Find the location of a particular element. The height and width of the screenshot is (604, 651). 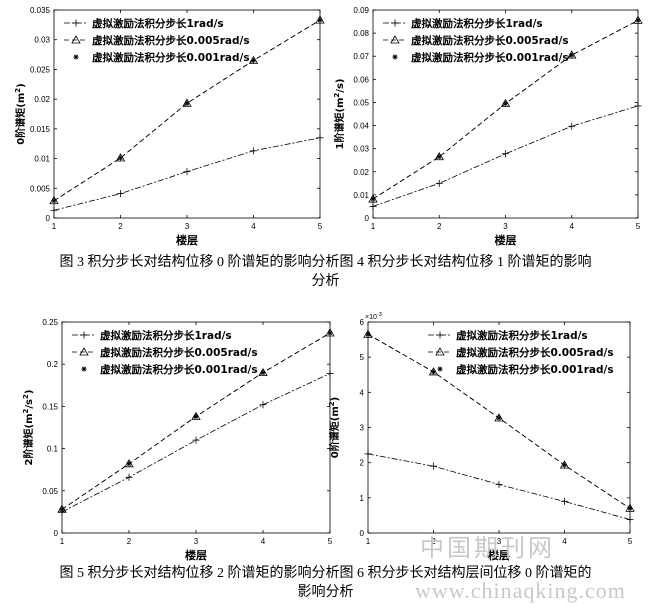

plot-4-ylabel-part2: ) is located at coordinates (335, 399).